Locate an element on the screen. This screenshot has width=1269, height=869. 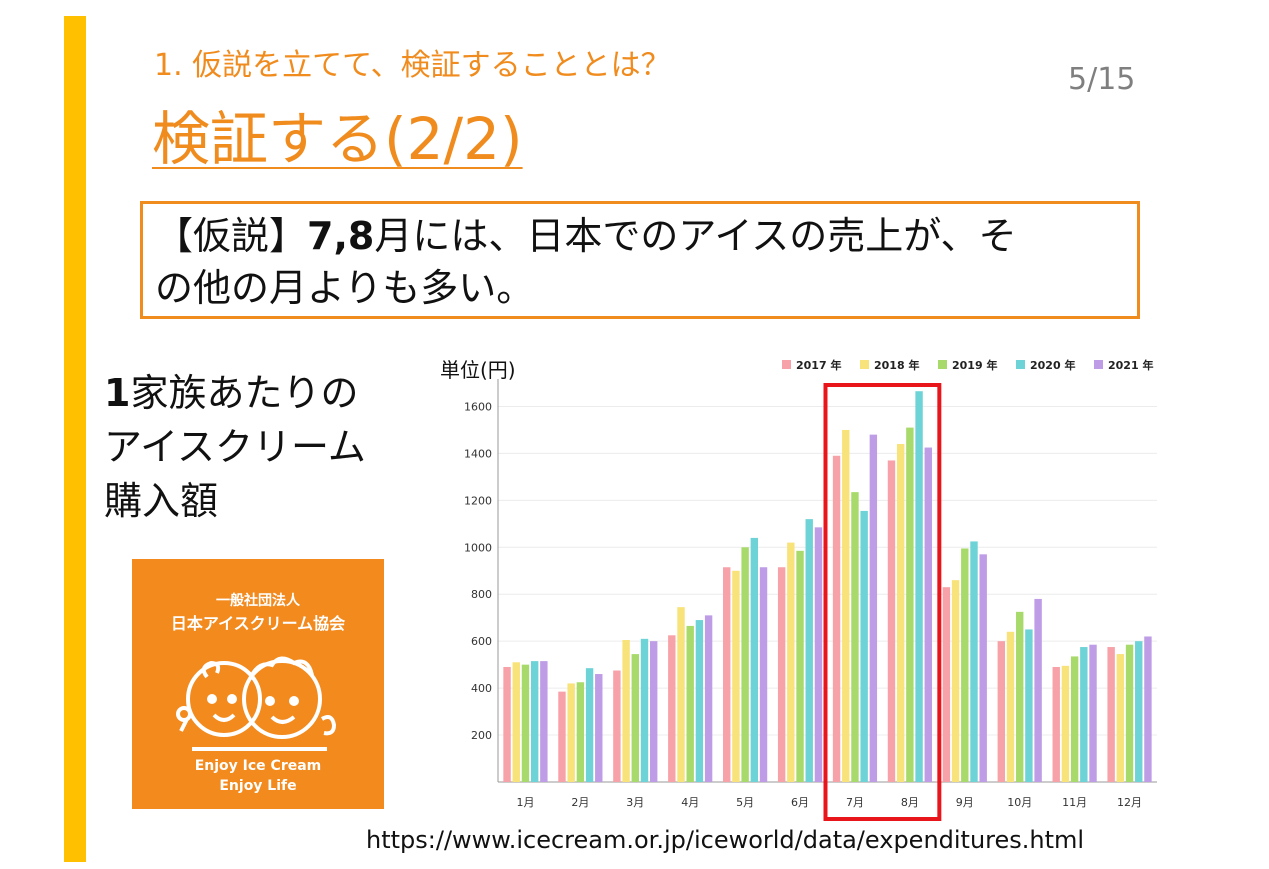
highlight-box is located at coordinates (882, 602).